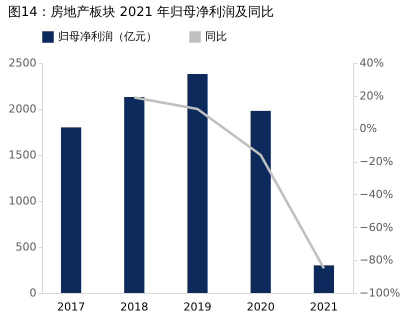 The image size is (408, 322). I want to click on y-tick-label: 2500, so click(22, 63).